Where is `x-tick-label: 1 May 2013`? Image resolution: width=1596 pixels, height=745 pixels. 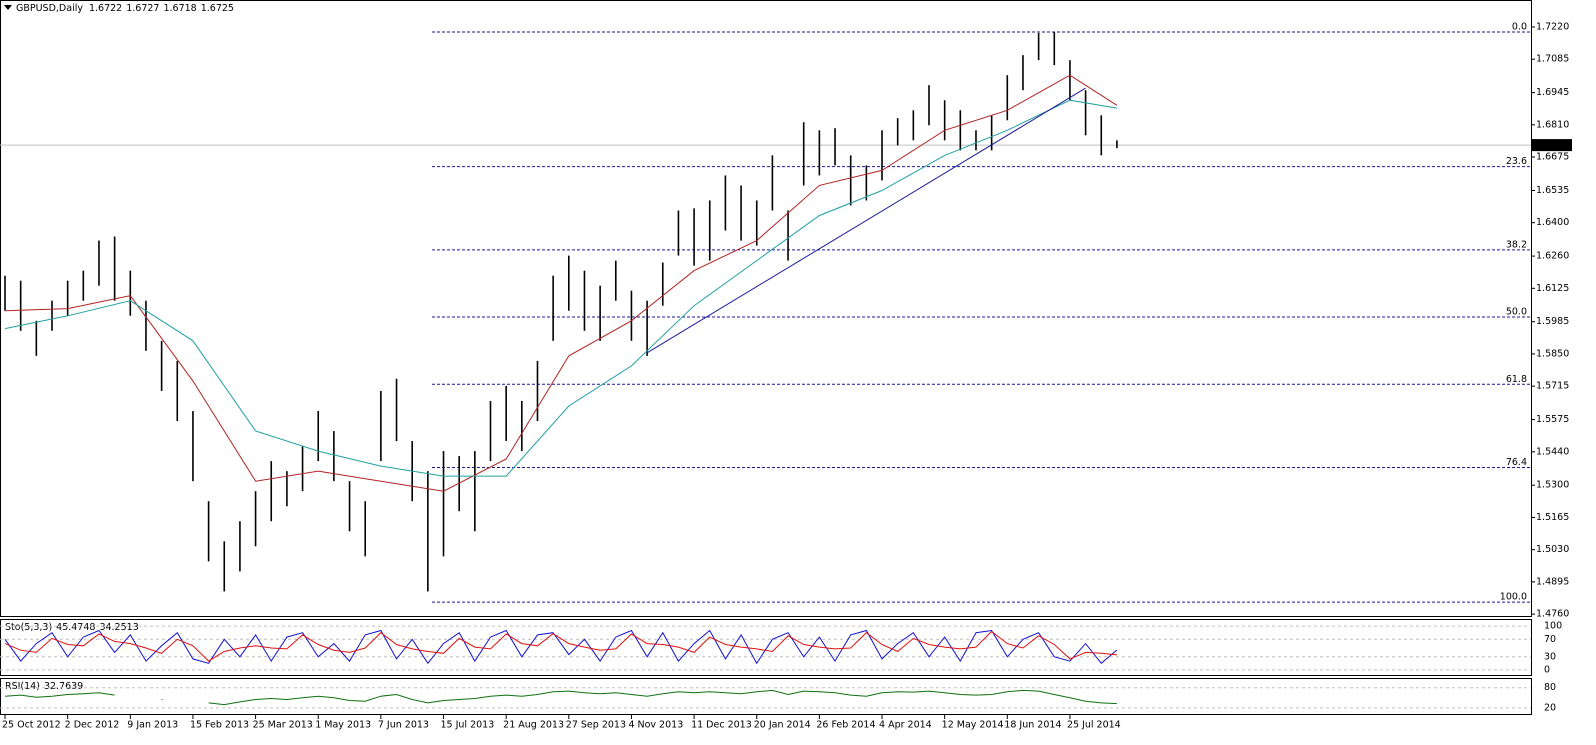
x-tick-label: 1 May 2013 is located at coordinates (343, 725).